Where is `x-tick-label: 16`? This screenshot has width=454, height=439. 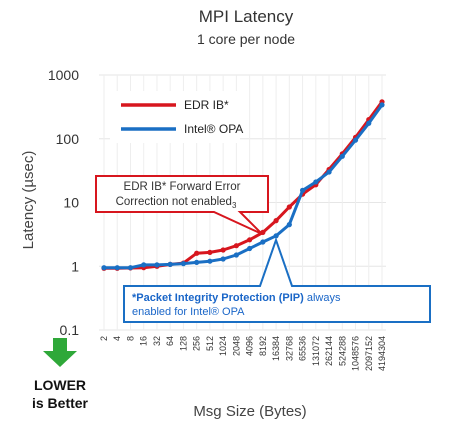
x-tick-label: 16 is located at coordinates (144, 341).